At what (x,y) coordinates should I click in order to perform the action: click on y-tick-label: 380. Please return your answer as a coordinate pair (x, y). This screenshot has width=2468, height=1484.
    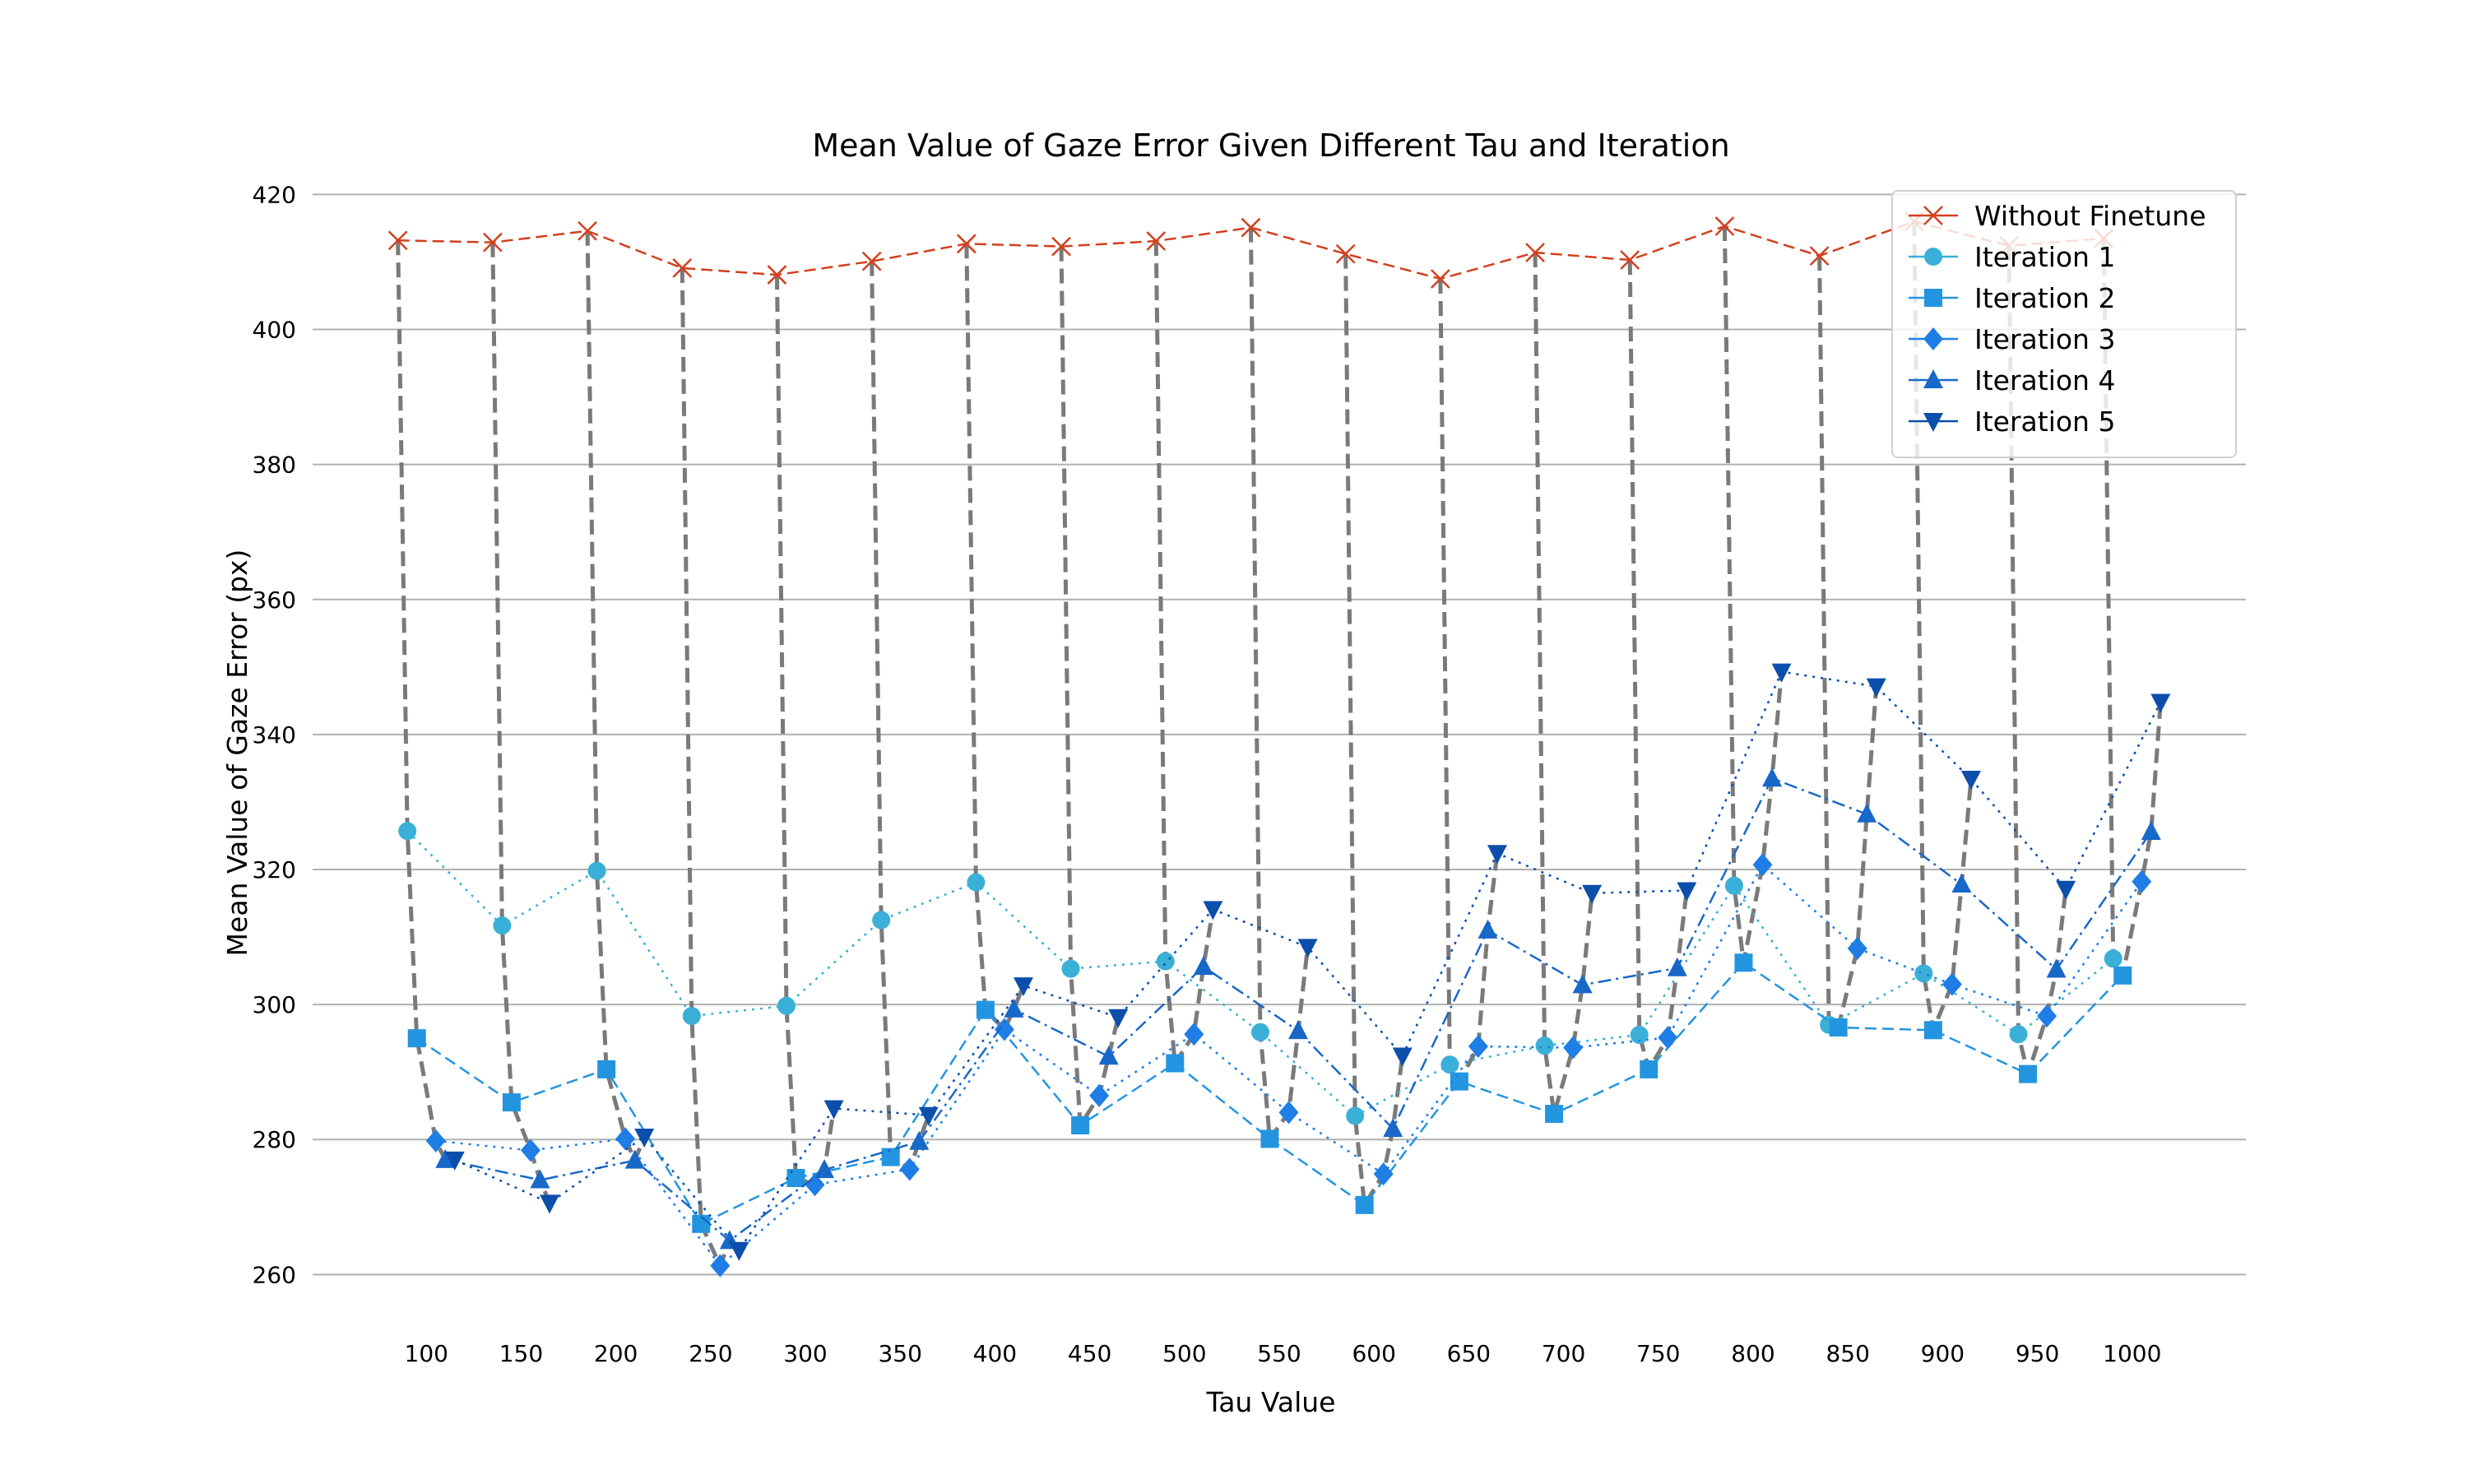
    Looking at the image, I should click on (274, 465).